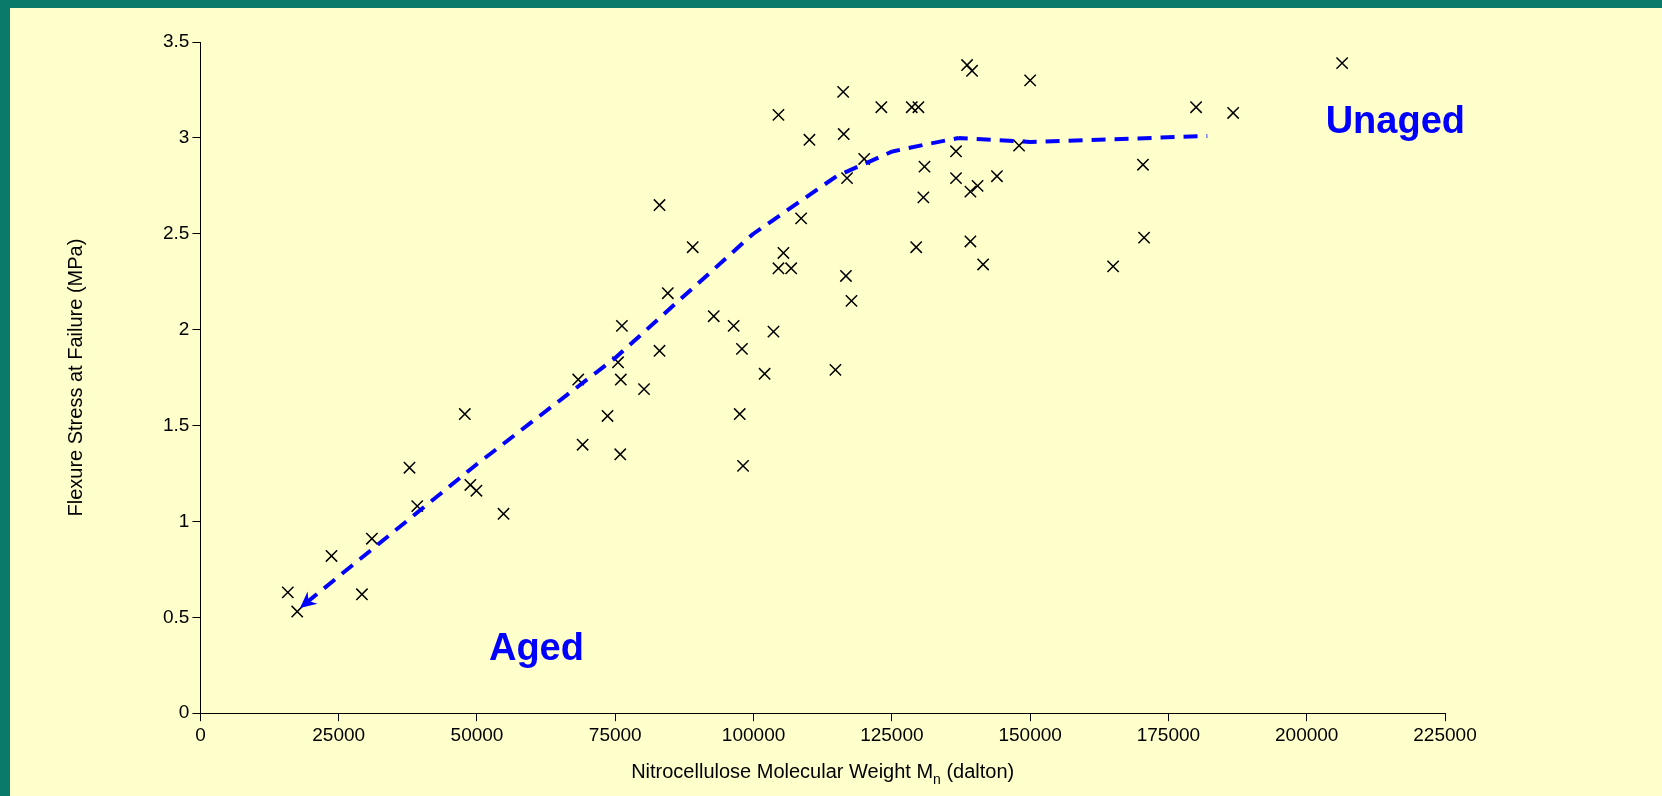 This screenshot has height=796, width=1662. I want to click on x-tick-label: 125000, so click(892, 734).